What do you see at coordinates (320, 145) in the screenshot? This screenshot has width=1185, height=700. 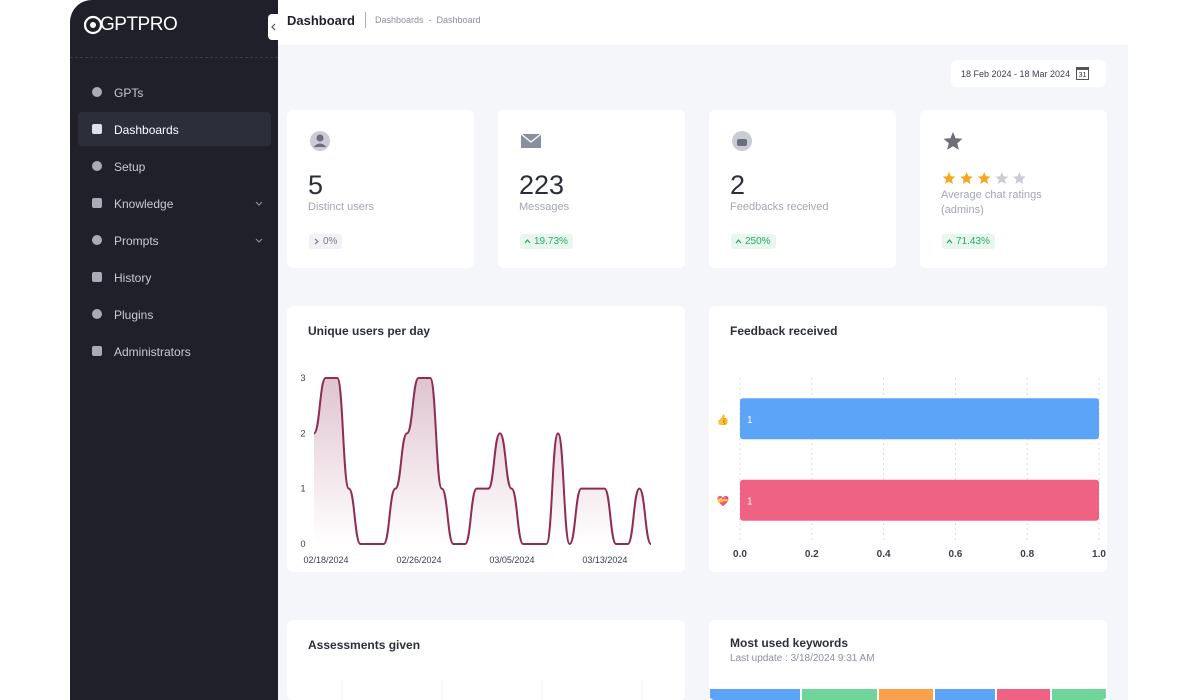 I see `icon-body` at bounding box center [320, 145].